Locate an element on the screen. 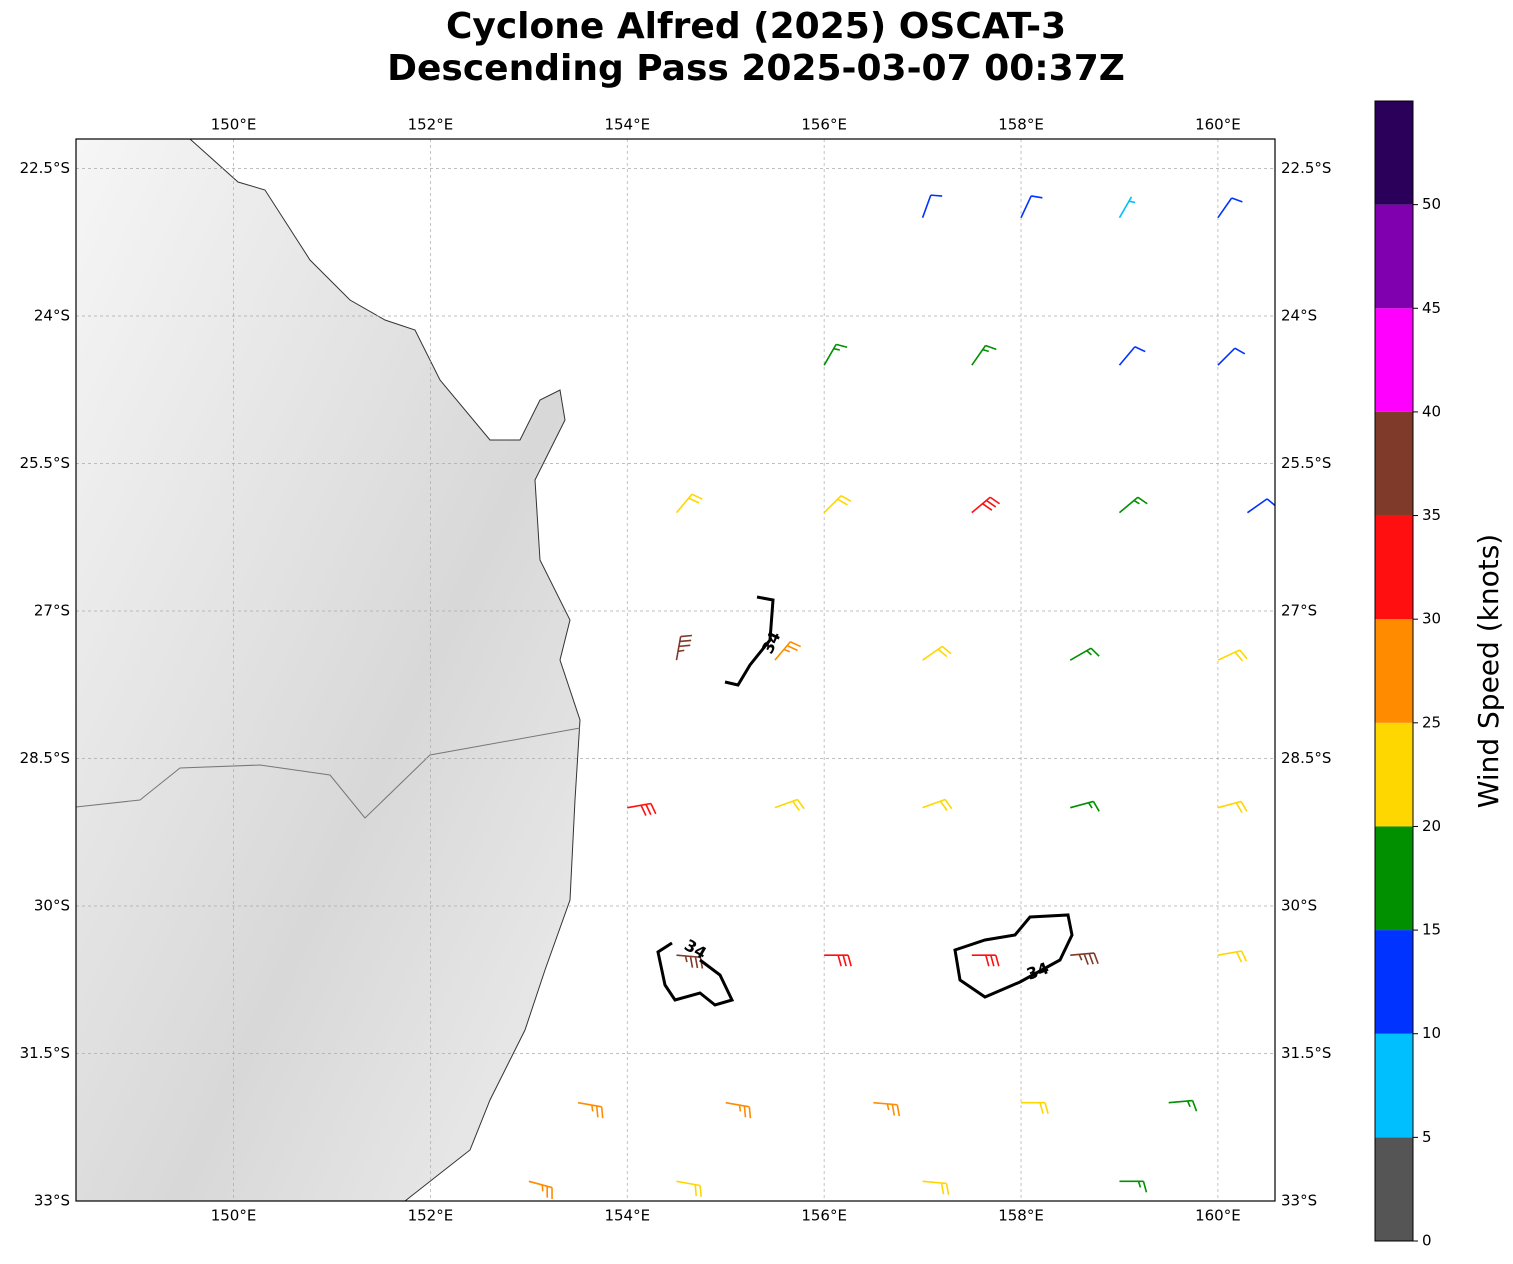 This screenshot has width=1513, height=1264. colorbar-tick-label: 40 is located at coordinates (1431, 411).